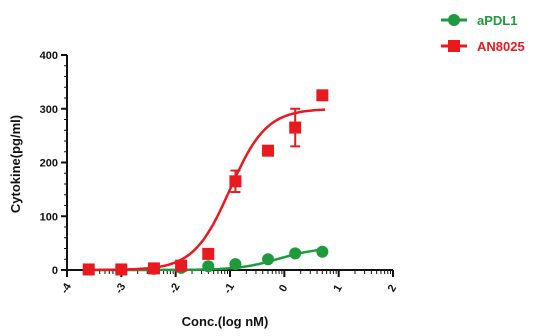 The width and height of the screenshot is (542, 336). What do you see at coordinates (497, 20) in the screenshot?
I see `apdl1-legend-label: aPDL1` at bounding box center [497, 20].